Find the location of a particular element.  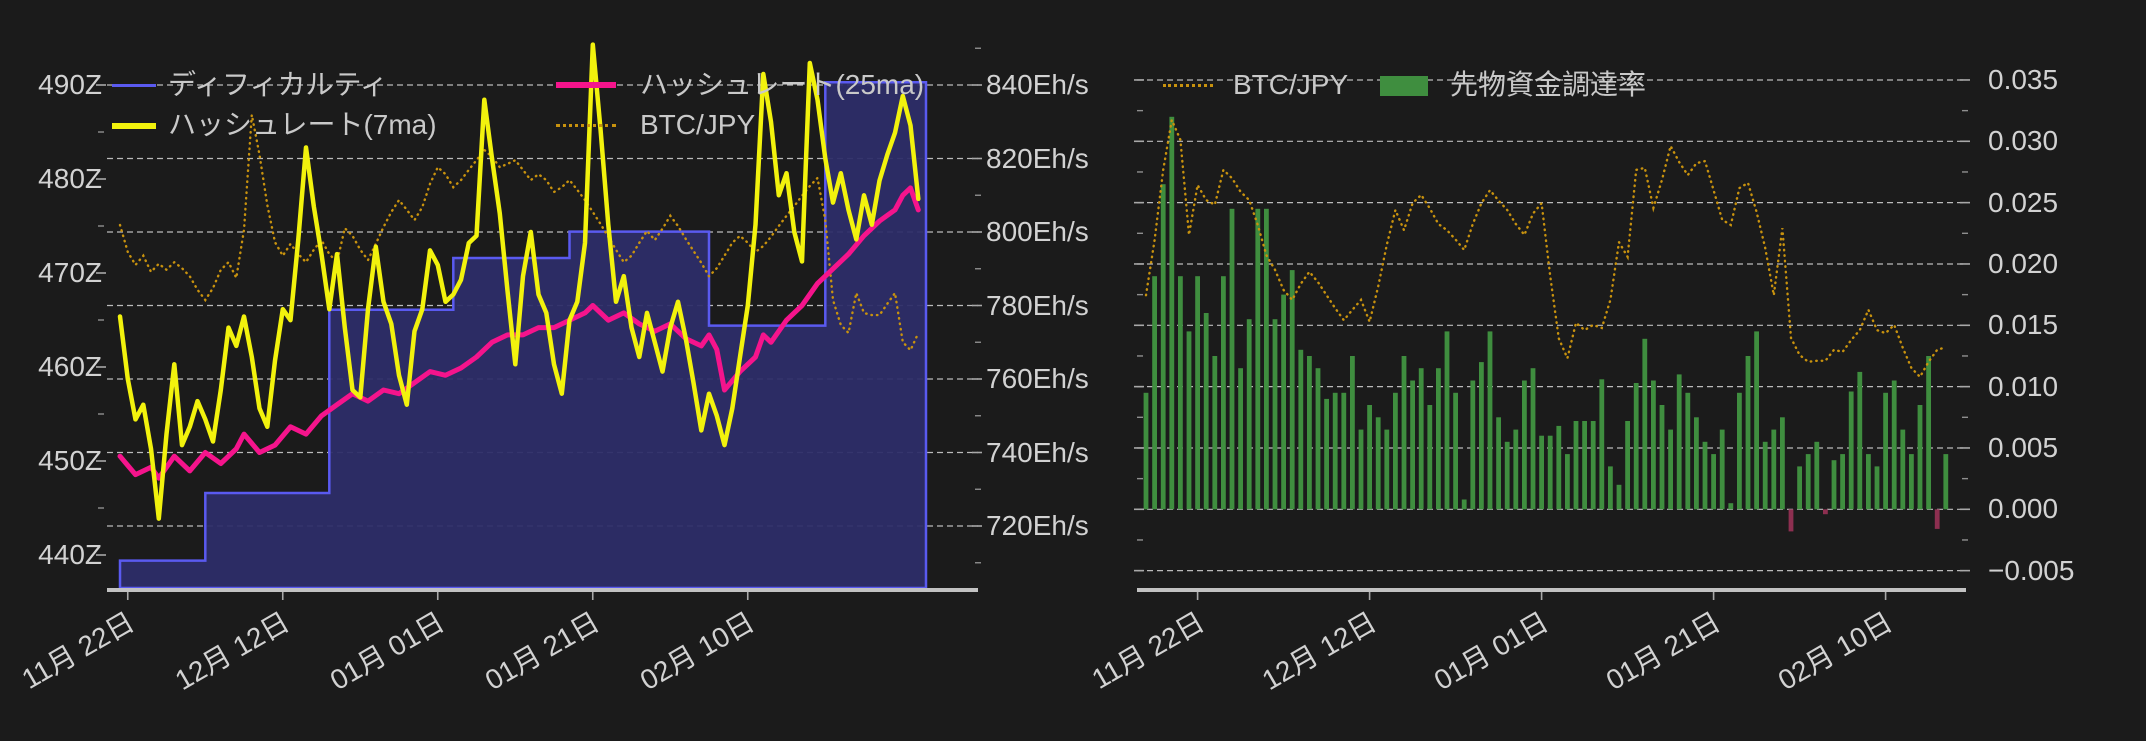

hashrate25-line-sample is located at coordinates (586, 85).